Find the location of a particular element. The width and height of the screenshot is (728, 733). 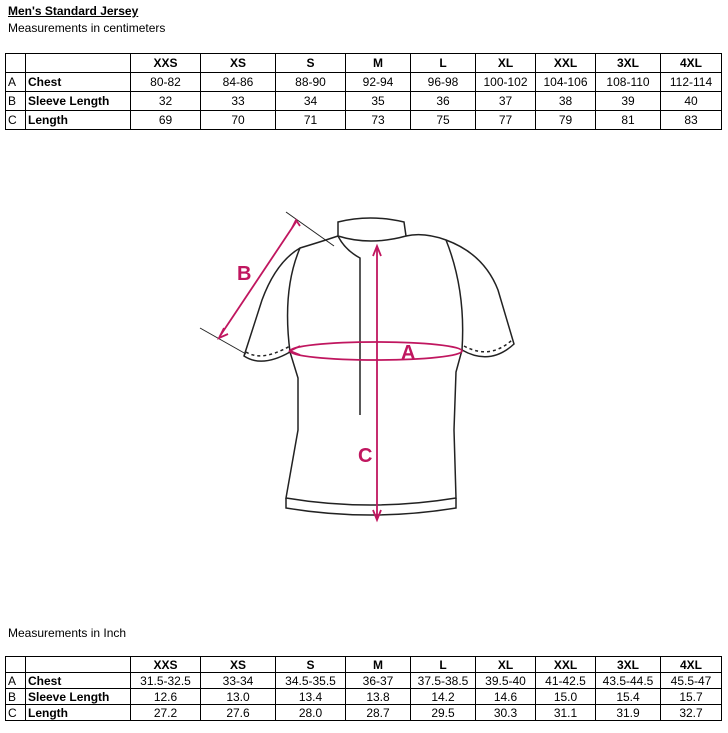

label-b: B is located at coordinates (244, 274).